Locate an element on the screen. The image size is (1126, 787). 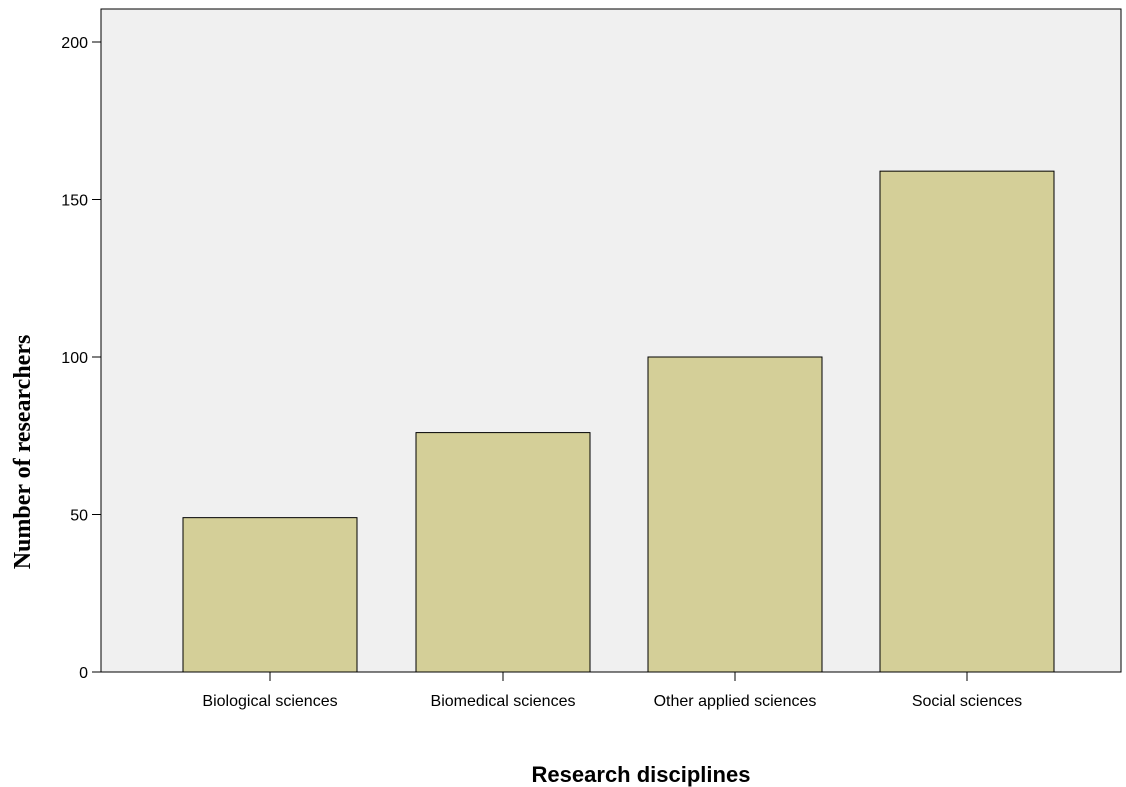
y-axis: 0 50 100 150 200 is located at coordinates (81, 358).